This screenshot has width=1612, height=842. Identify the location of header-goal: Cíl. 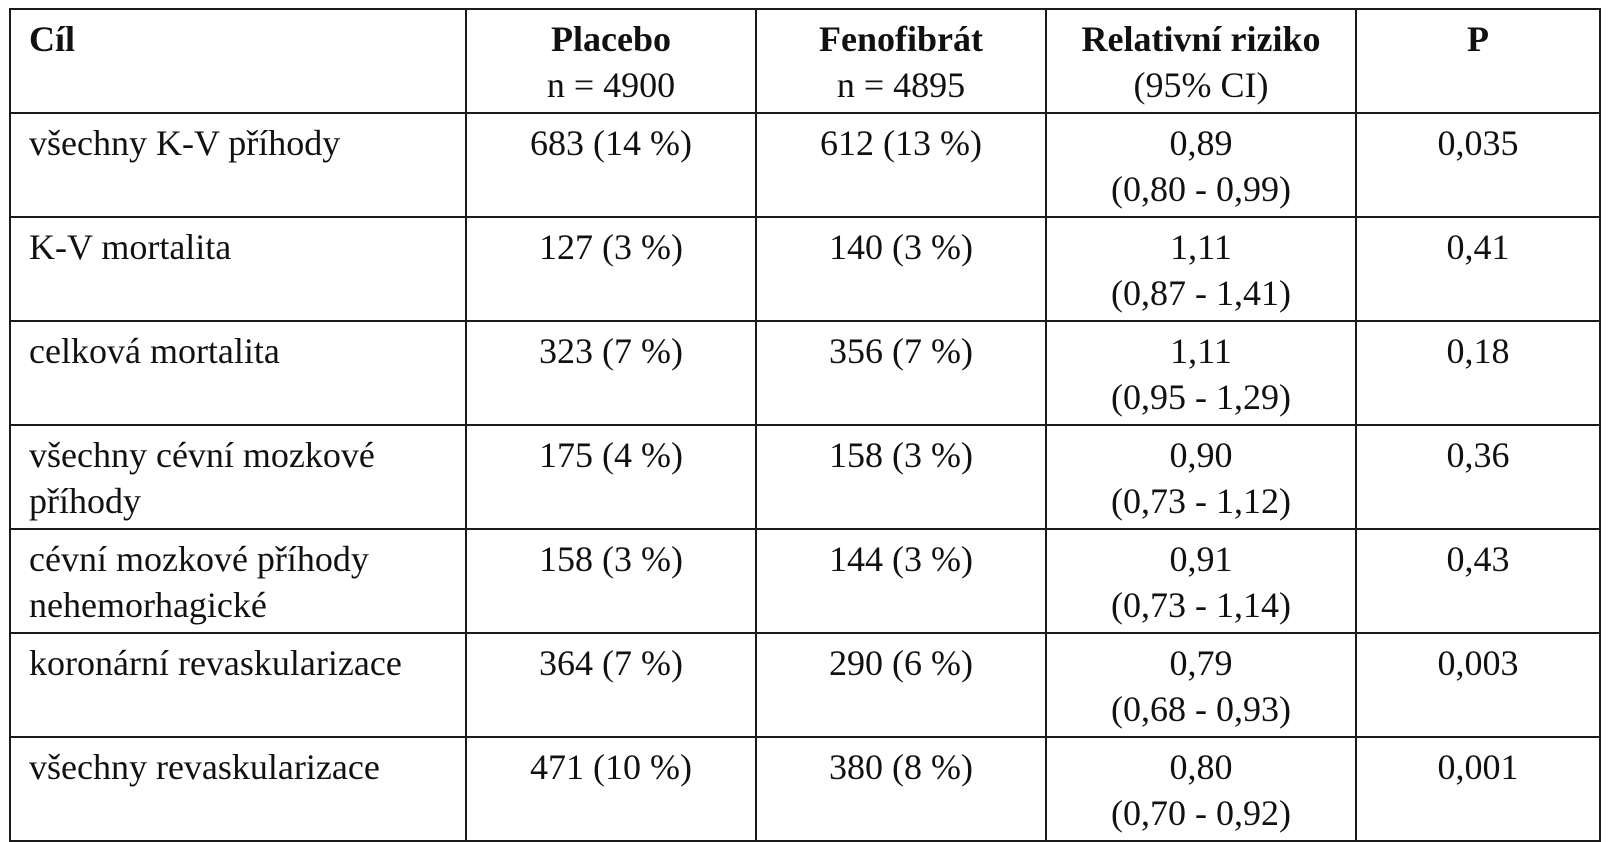
(238, 61).